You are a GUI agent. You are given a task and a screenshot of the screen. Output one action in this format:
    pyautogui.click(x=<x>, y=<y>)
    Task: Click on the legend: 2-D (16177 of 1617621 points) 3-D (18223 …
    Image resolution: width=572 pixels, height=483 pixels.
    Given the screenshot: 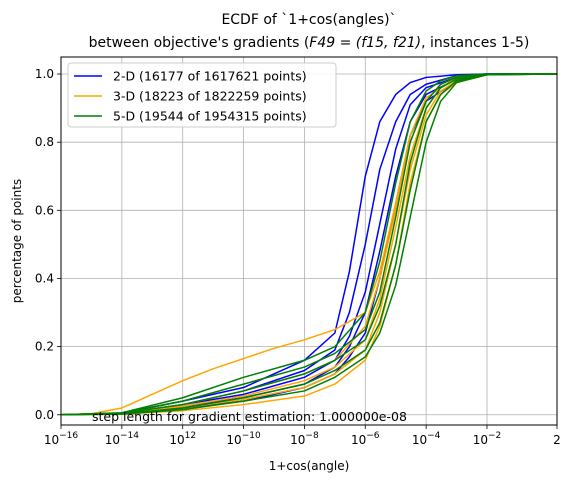 What is the action you would take?
    pyautogui.click(x=202, y=95)
    